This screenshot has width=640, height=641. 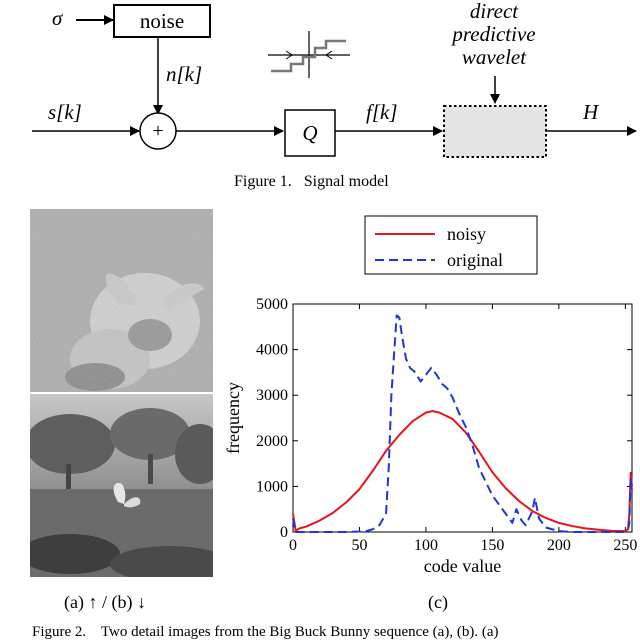 I want to click on noise-label: noise, so click(x=162, y=21).